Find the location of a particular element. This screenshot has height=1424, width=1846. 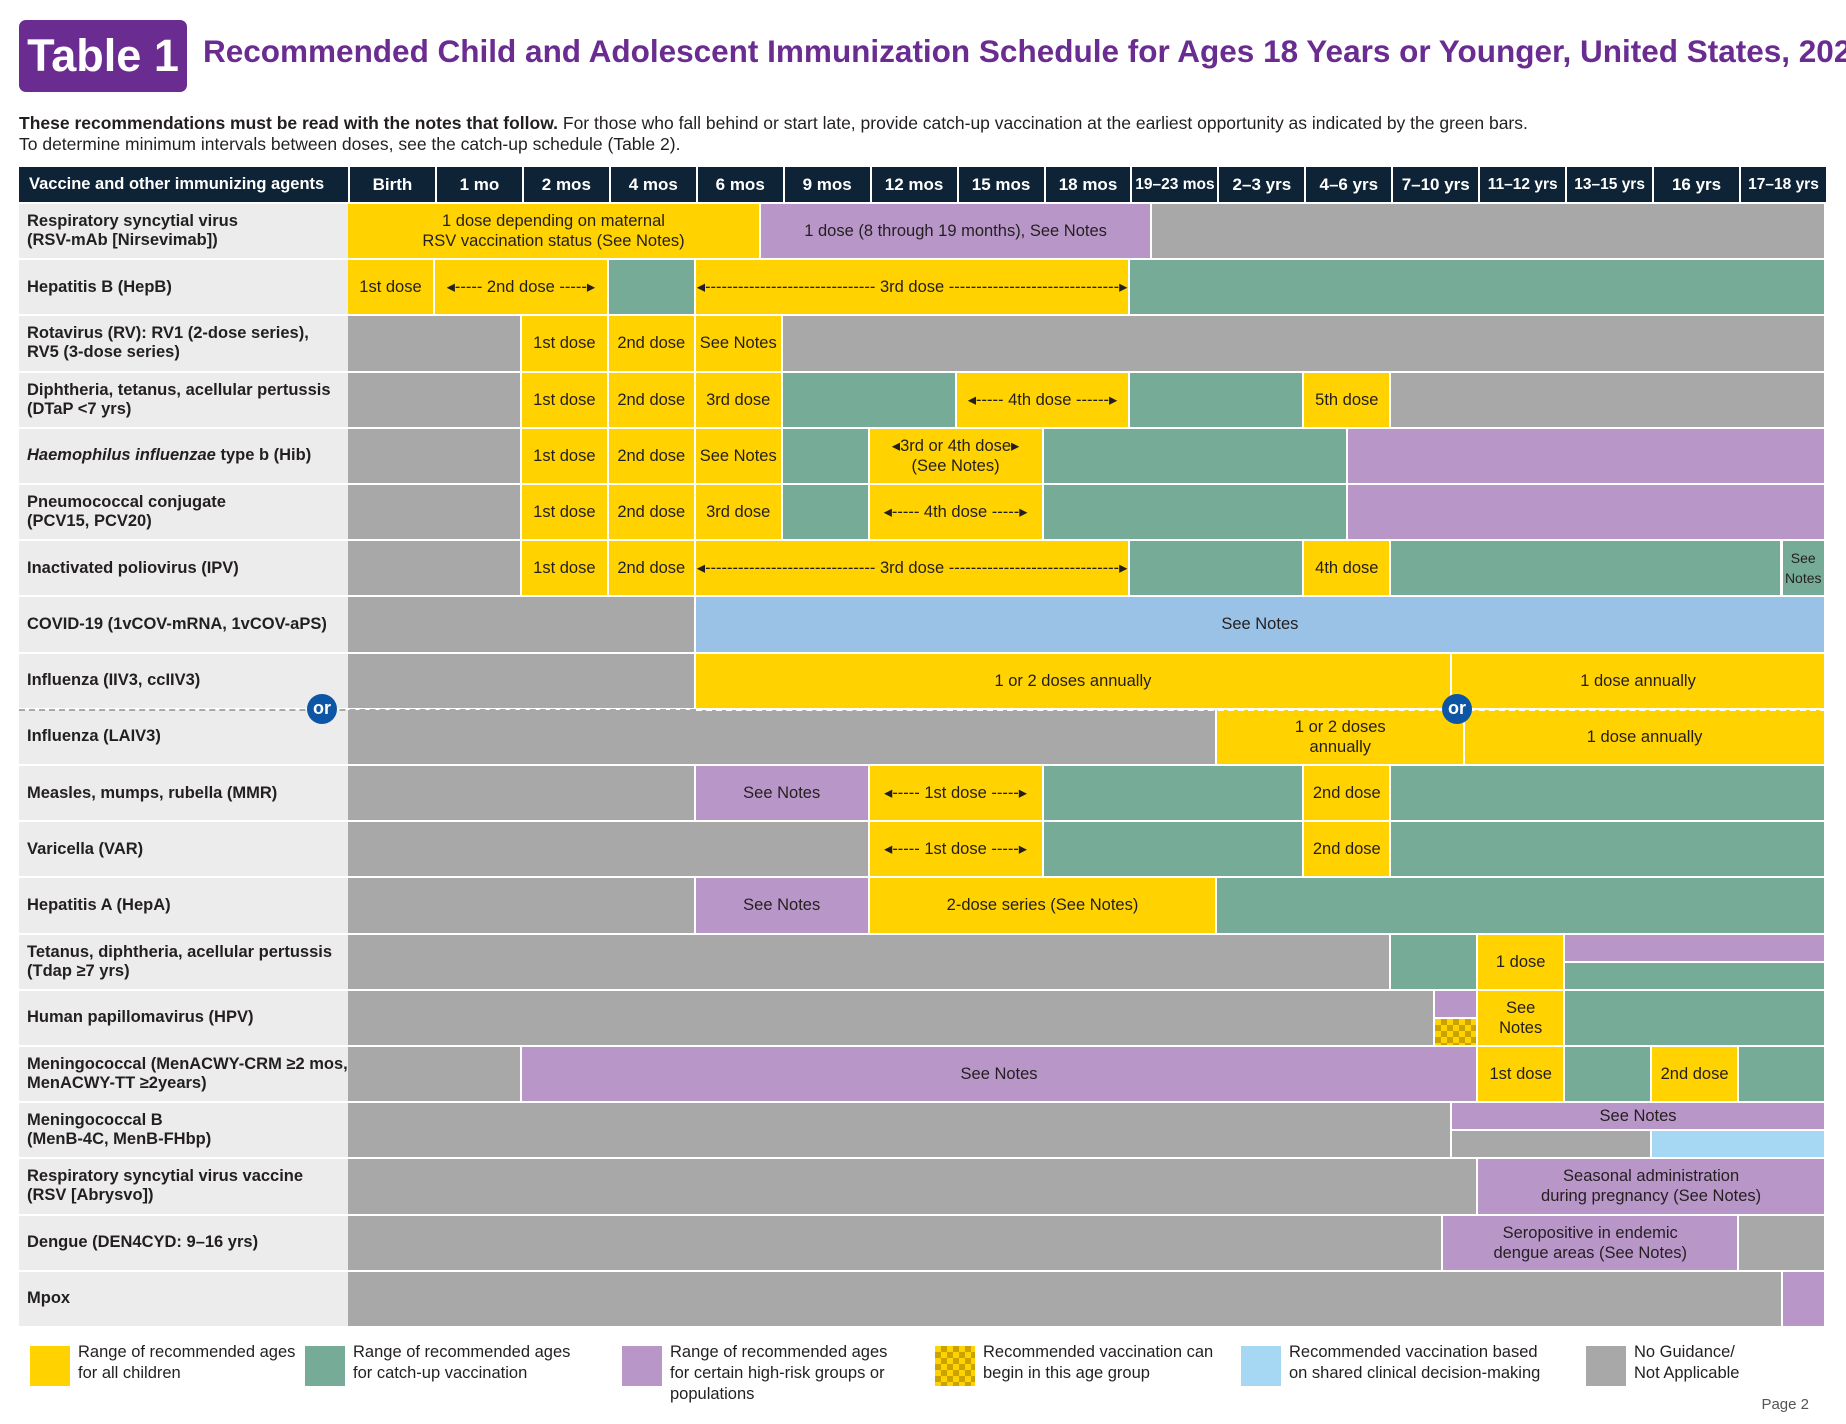

legend-label: No Guidance/ Not Applicable is located at coordinates (1687, 1362).